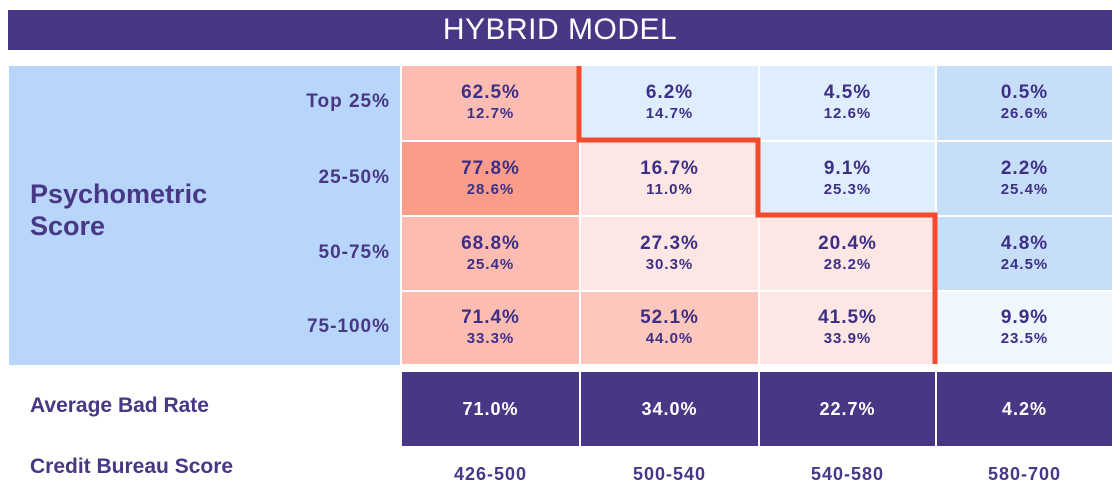 The width and height of the screenshot is (1120, 503). Describe the element at coordinates (847, 264) in the screenshot. I see `cell-share: 28.2%` at that location.